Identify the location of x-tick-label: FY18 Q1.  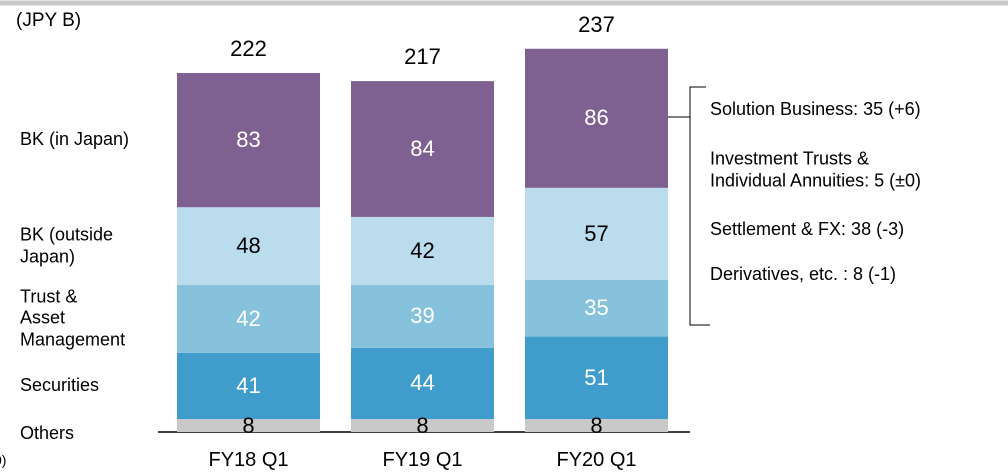
(248, 460).